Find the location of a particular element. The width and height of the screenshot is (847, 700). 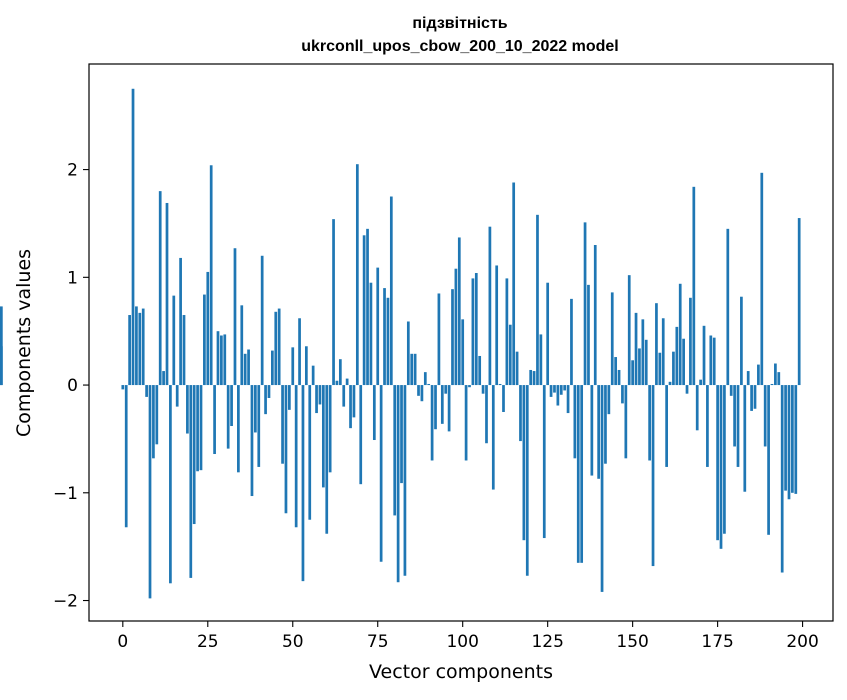

y-tick-label-1: −1 is located at coordinates (65, 494).